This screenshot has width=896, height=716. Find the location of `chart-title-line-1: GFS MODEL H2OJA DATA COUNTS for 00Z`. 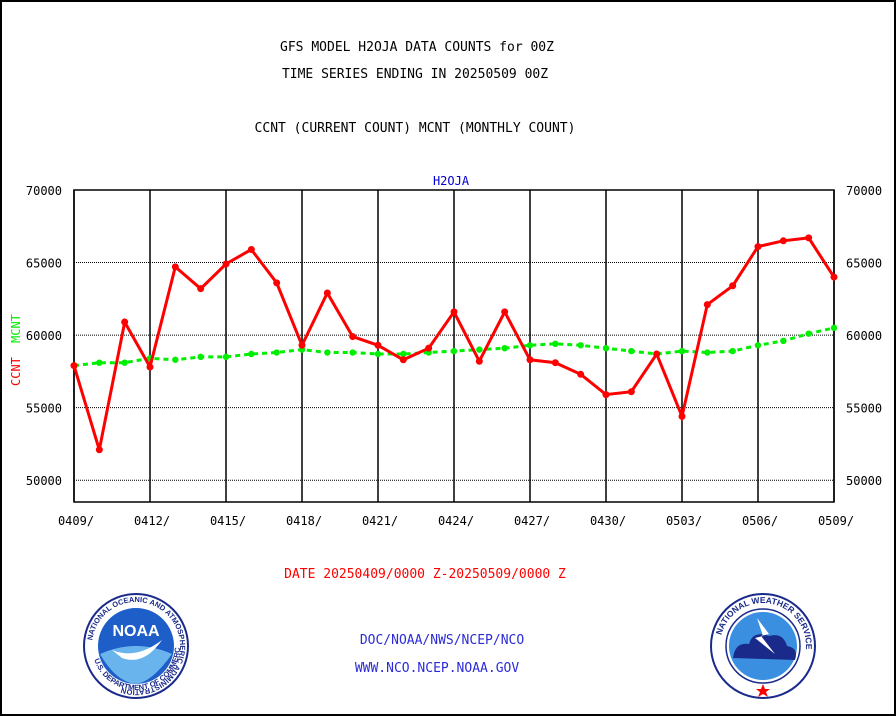

chart-title-line-1: GFS MODEL H2OJA DATA COUNTS for 00Z is located at coordinates (417, 47).